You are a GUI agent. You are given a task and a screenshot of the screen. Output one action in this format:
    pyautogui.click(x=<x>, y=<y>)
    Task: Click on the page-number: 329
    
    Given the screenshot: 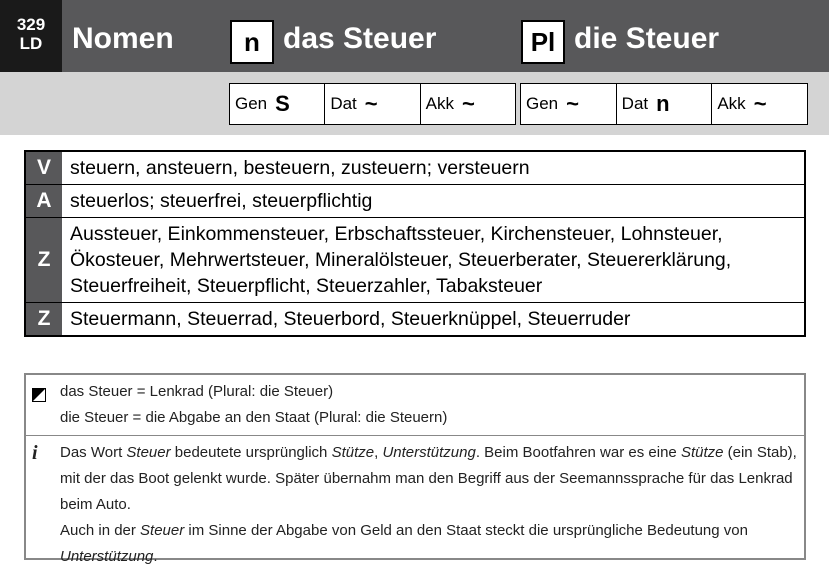 What is the action you would take?
    pyautogui.click(x=31, y=24)
    